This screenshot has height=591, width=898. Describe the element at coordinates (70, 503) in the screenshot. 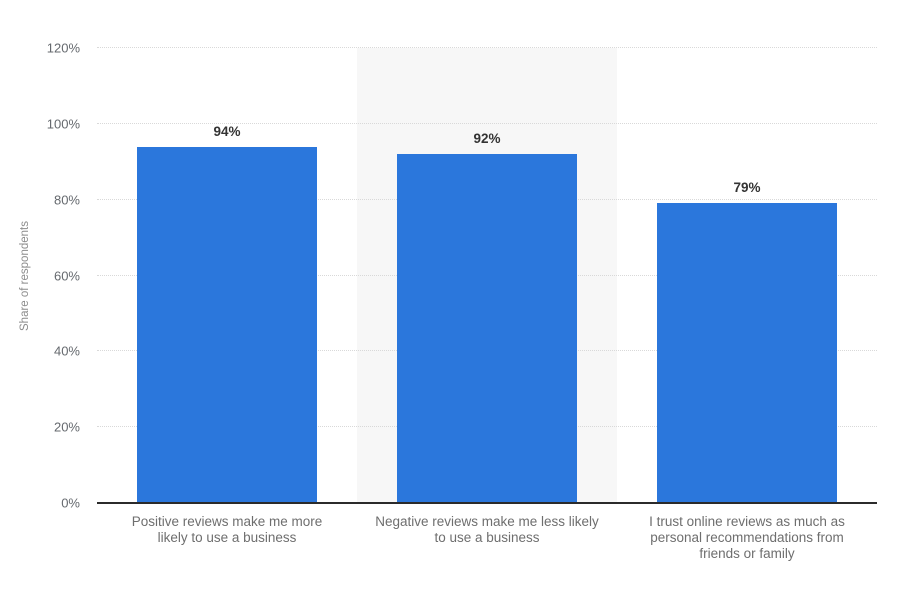

I see `y-tick-label: 0%` at that location.